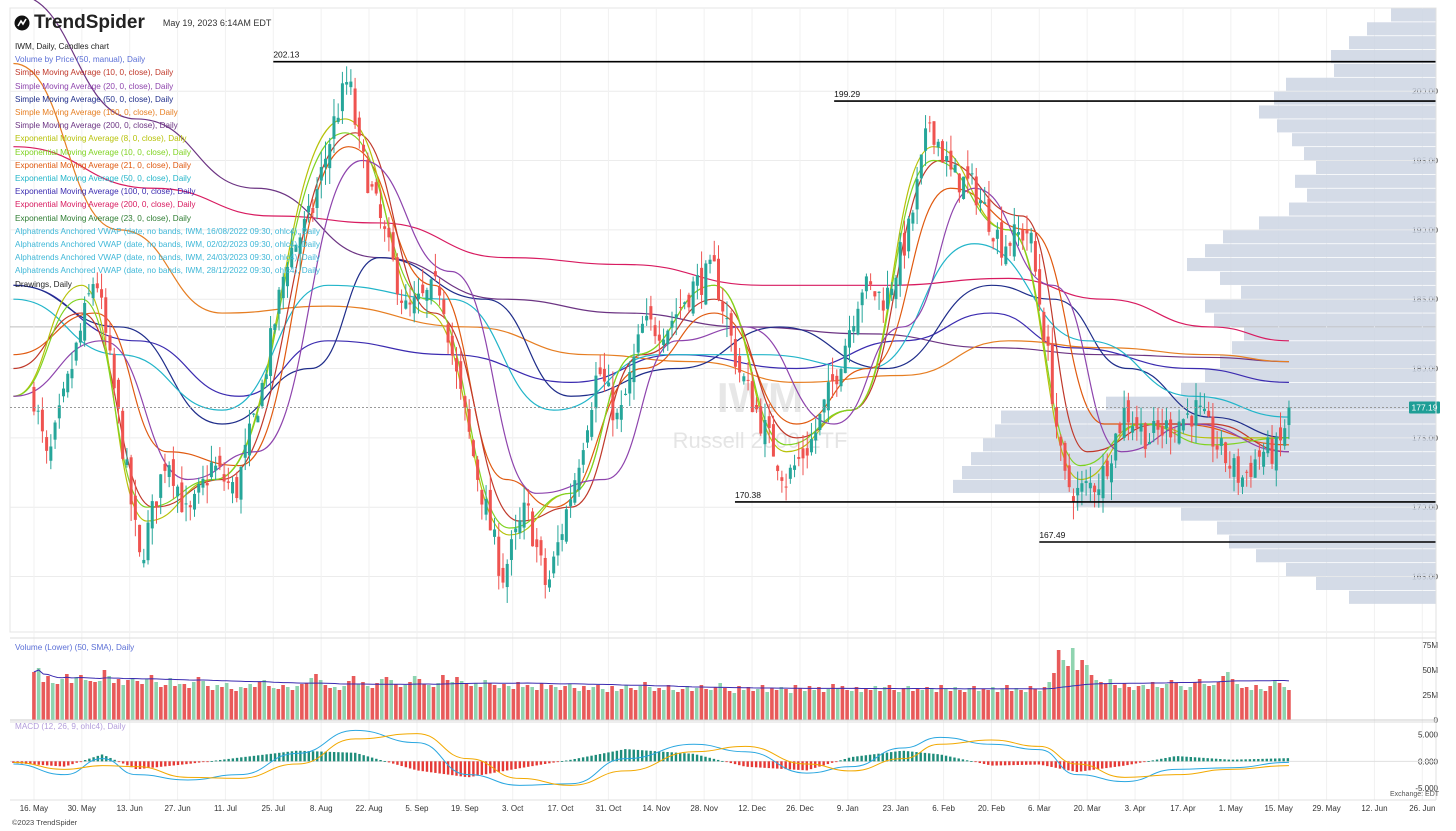 This screenshot has height=831, width=1456. I want to click on legend-item: IWM, Daily, Candles chart, so click(62, 46).